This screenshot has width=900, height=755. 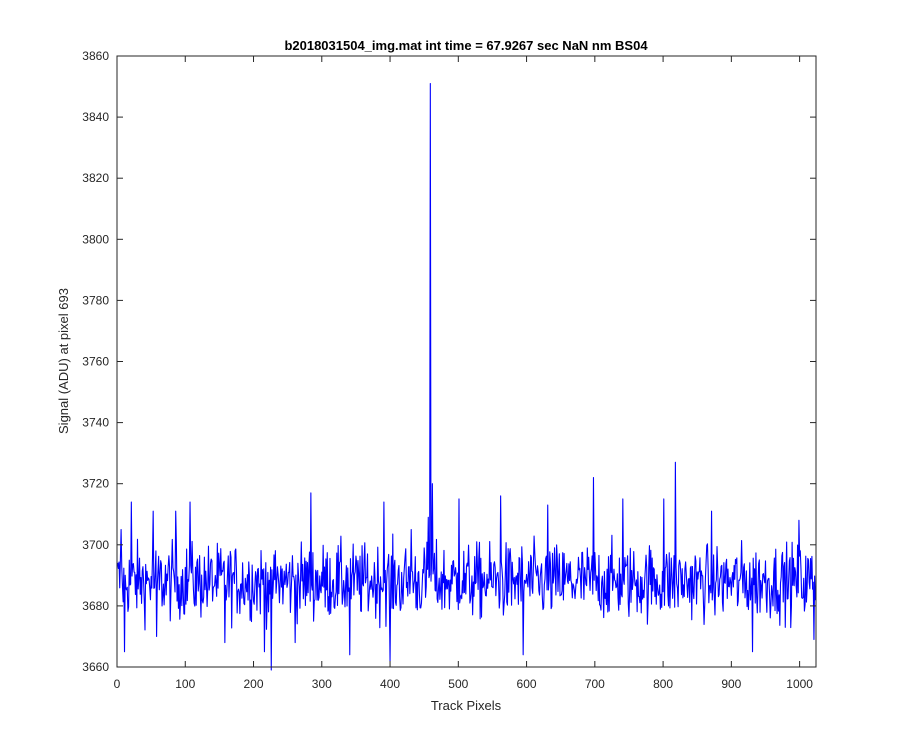 I want to click on x-tick-label: 600, so click(x=527, y=684).